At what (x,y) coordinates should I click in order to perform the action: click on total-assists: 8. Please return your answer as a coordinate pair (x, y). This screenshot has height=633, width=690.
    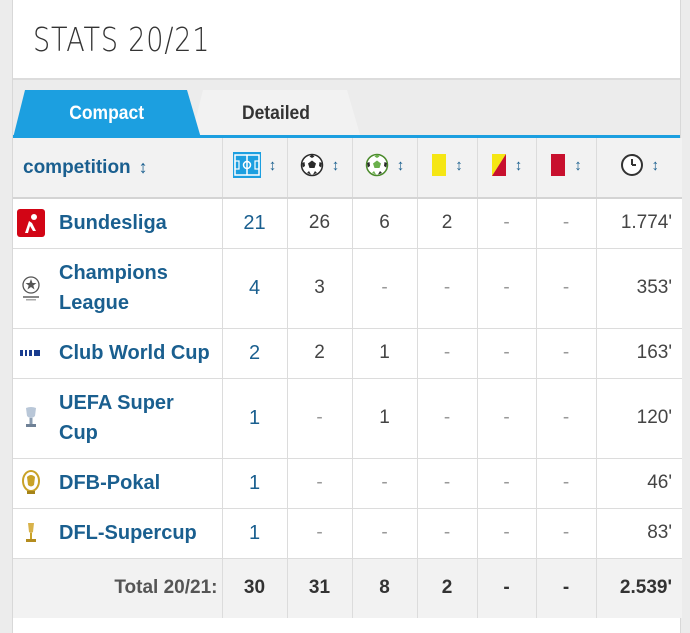
    Looking at the image, I should click on (385, 588).